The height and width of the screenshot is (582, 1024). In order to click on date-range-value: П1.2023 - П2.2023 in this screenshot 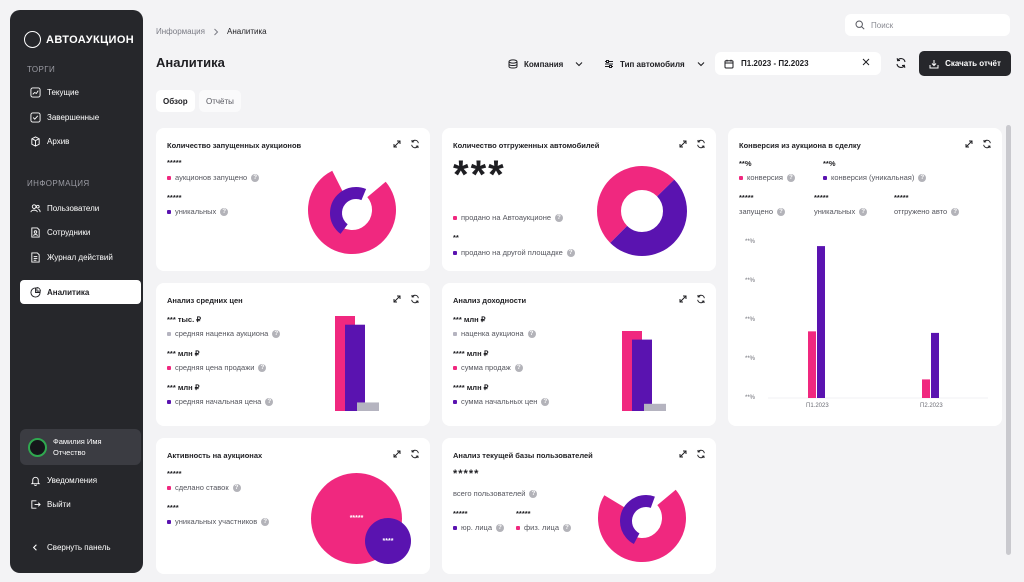, I will do `click(775, 63)`.